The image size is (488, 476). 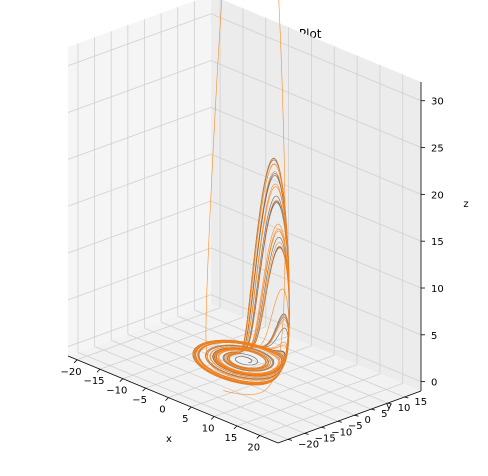 I want to click on z-axis-label: z, so click(x=465, y=204).